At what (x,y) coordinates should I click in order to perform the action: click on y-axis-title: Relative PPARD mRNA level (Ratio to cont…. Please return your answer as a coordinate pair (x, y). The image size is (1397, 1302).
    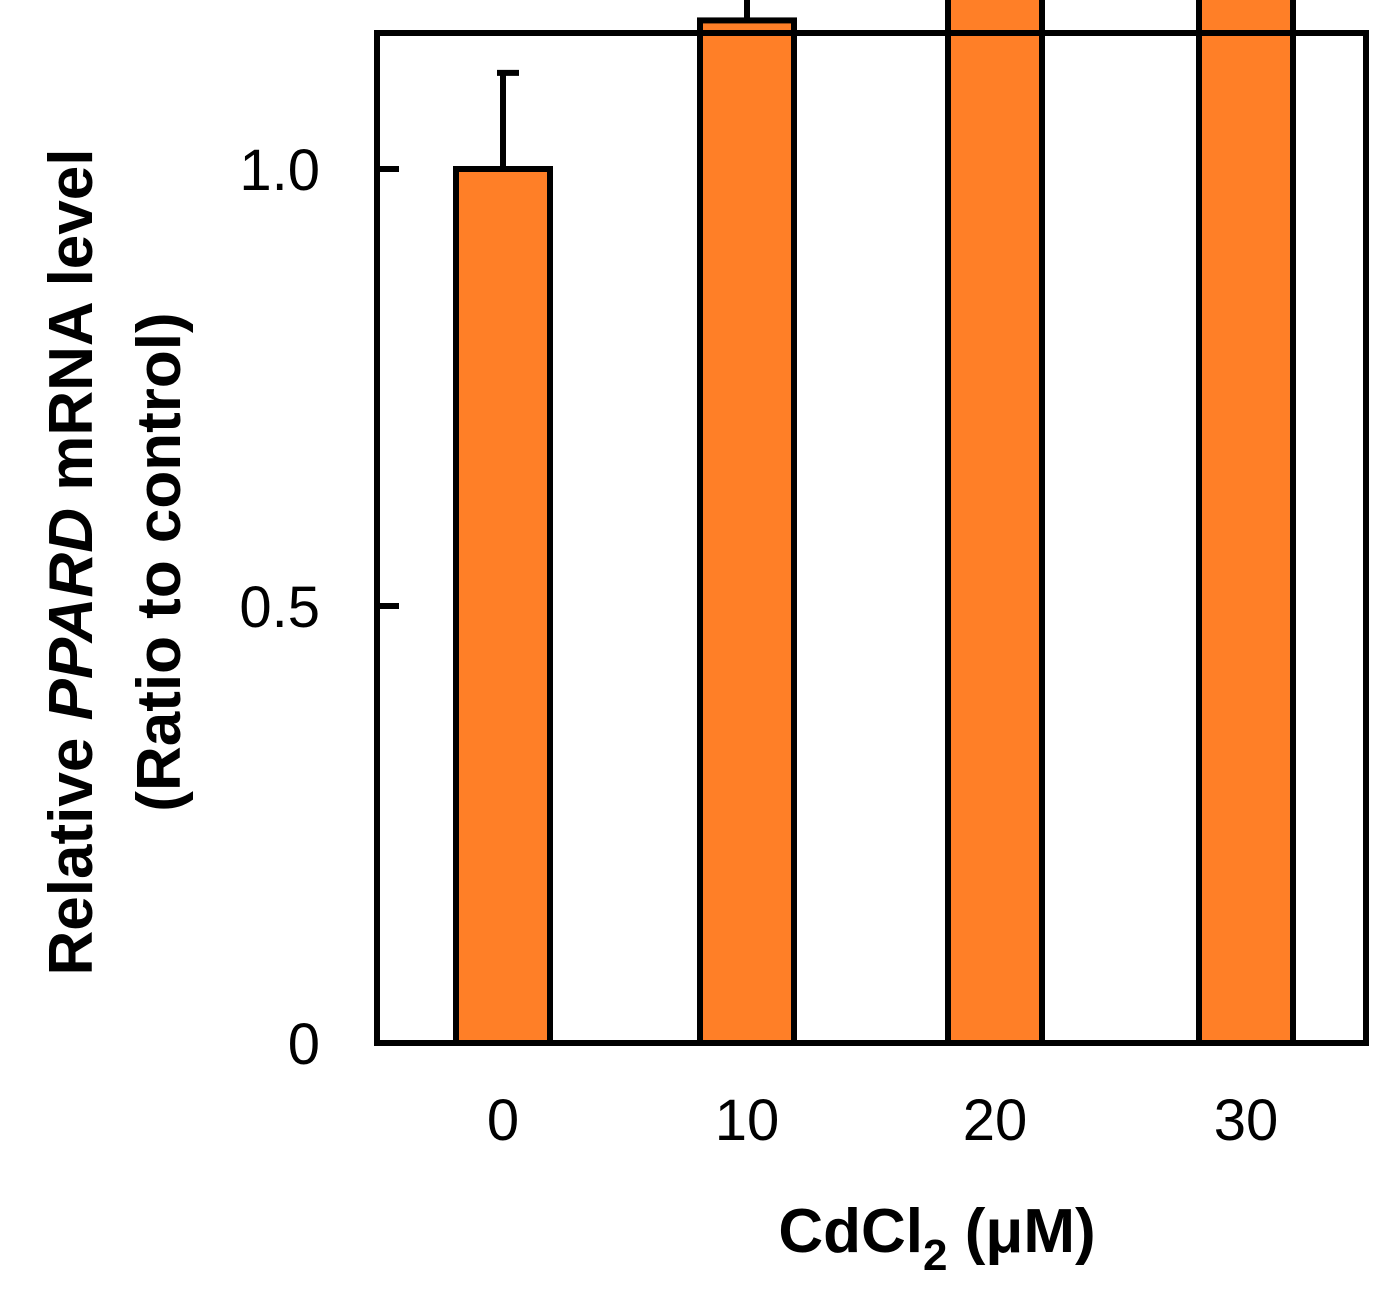
    Looking at the image, I should click on (115, 562).